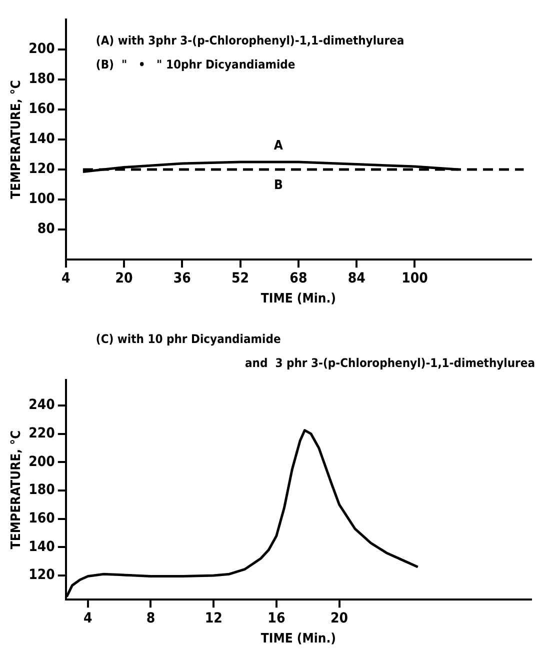 The height and width of the screenshot is (656, 547). What do you see at coordinates (278, 146) in the screenshot?
I see `series-label: A` at bounding box center [278, 146].